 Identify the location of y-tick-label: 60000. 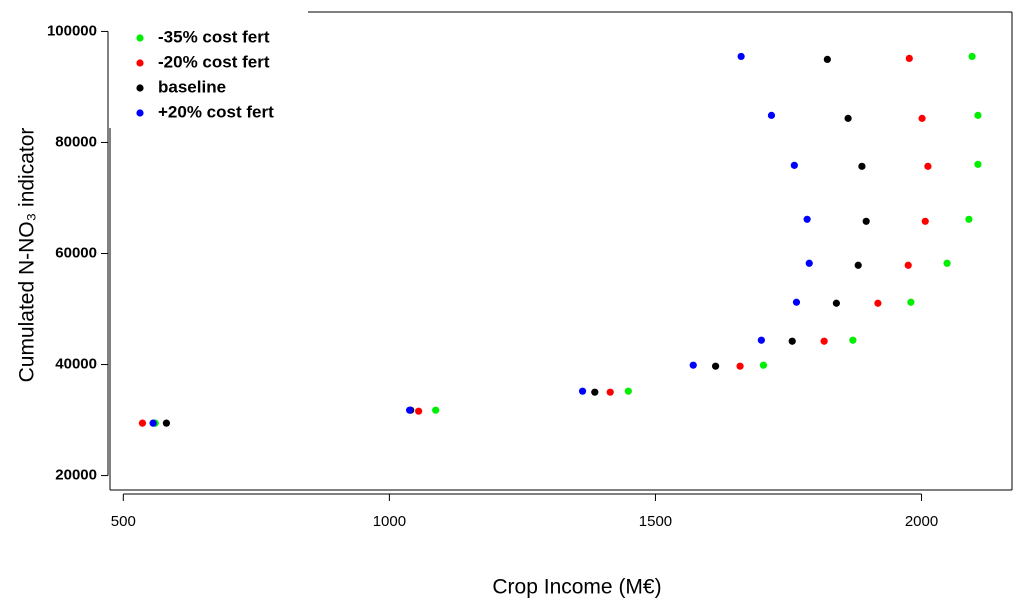
(76, 252).